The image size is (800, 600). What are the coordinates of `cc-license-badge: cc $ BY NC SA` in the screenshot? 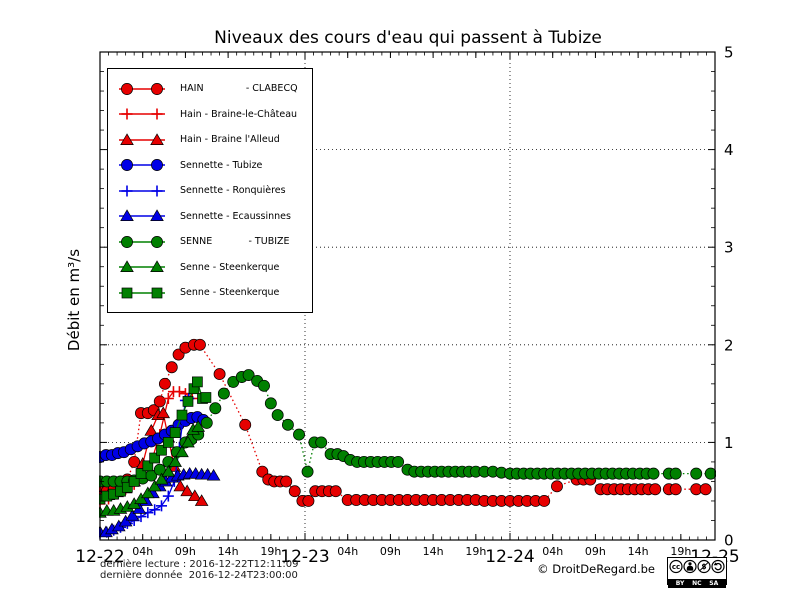 It's located at (697, 572).